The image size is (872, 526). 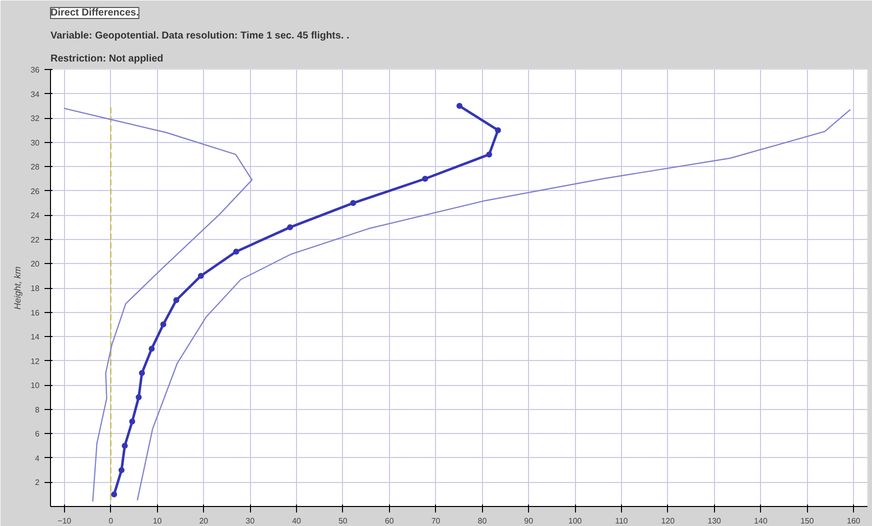 I want to click on x-tick-label: 50, so click(x=343, y=521).